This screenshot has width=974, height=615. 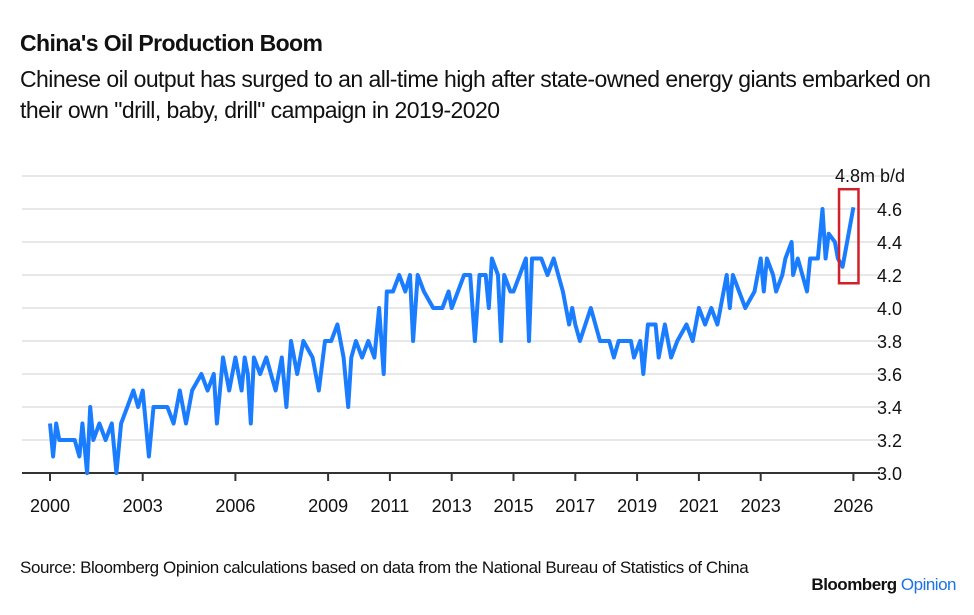 I want to click on x-tick-label: 2003, so click(x=143, y=506).